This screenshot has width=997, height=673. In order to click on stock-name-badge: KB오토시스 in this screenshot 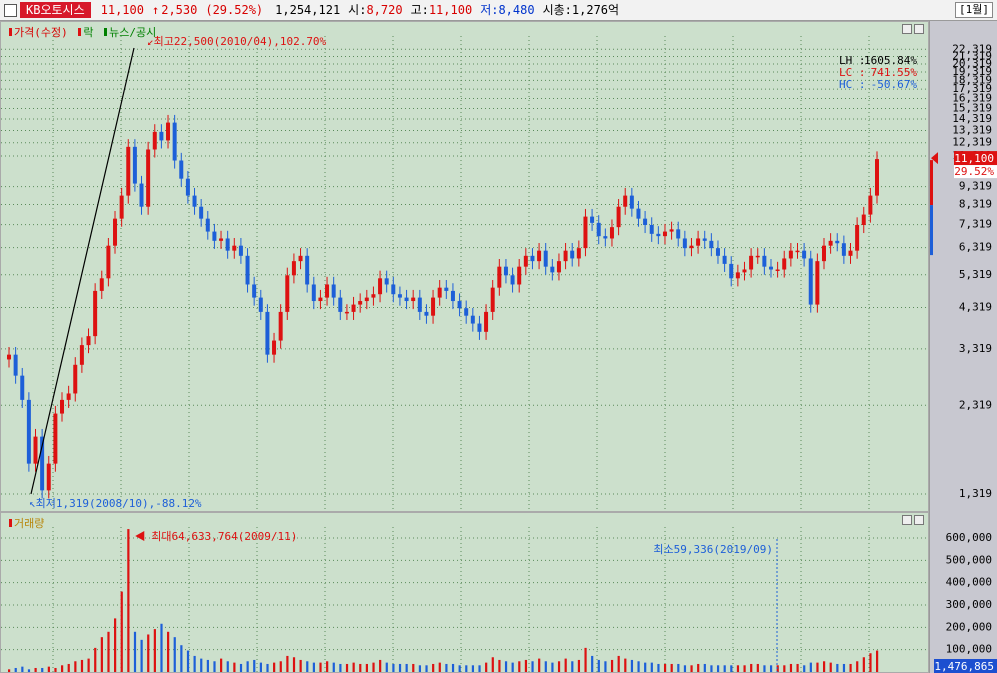, I will do `click(55, 10)`.